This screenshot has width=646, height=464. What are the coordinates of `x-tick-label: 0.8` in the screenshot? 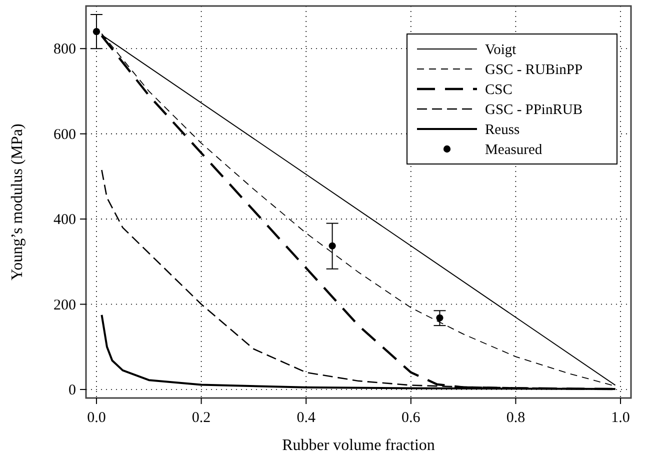 It's located at (516, 418).